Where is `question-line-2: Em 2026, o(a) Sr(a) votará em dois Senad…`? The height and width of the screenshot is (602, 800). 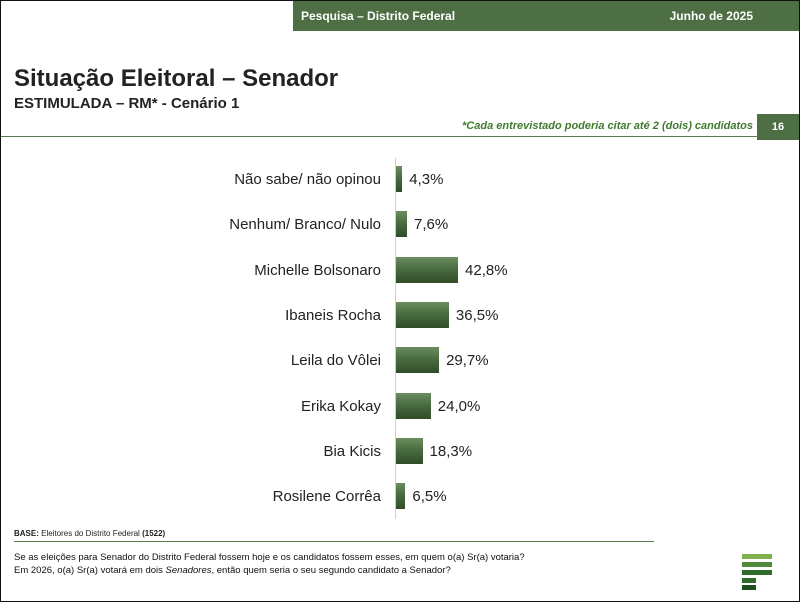
question-line-2: Em 2026, o(a) Sr(a) votará em dois Senad… is located at coordinates (269, 570).